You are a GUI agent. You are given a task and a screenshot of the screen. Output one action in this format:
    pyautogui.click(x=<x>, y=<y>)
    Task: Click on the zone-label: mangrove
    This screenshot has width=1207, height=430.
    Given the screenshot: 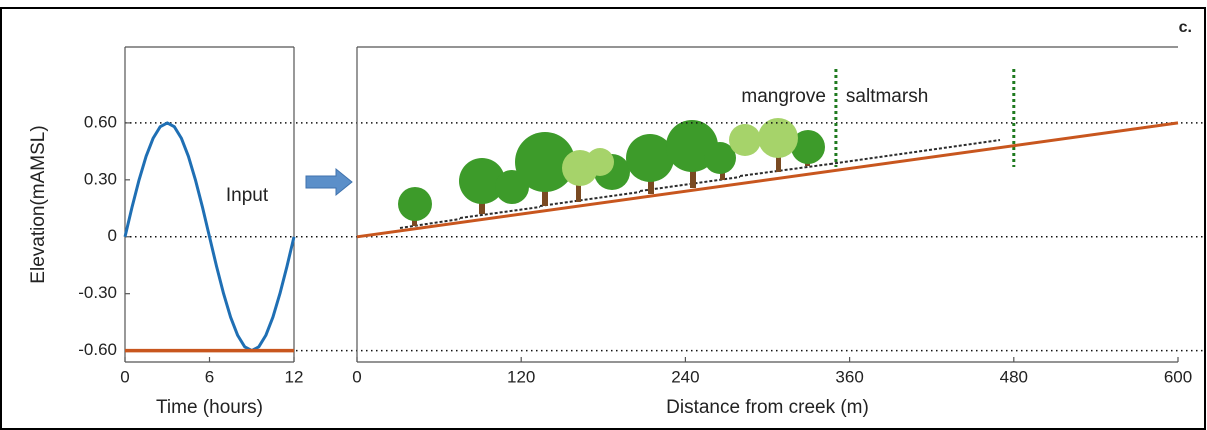 What is the action you would take?
    pyautogui.click(x=783, y=96)
    